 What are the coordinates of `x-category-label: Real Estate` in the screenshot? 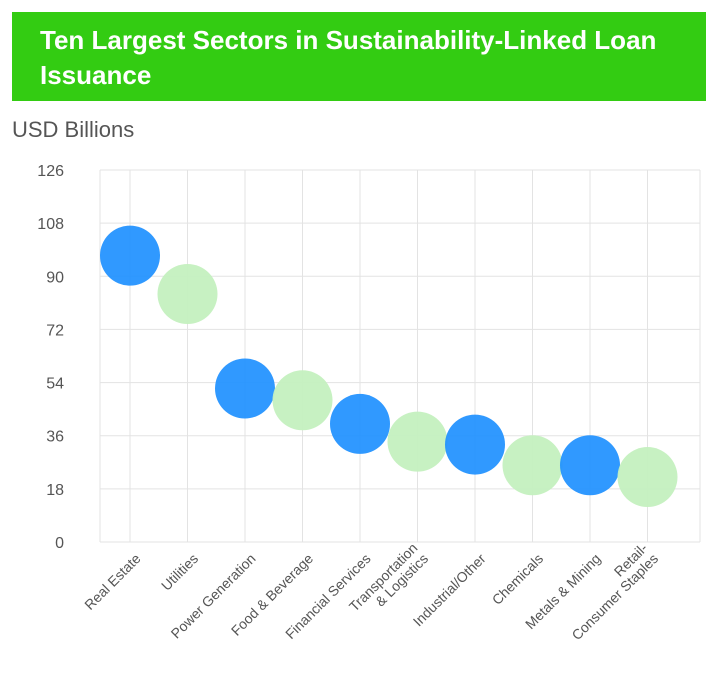 It's located at (112, 581).